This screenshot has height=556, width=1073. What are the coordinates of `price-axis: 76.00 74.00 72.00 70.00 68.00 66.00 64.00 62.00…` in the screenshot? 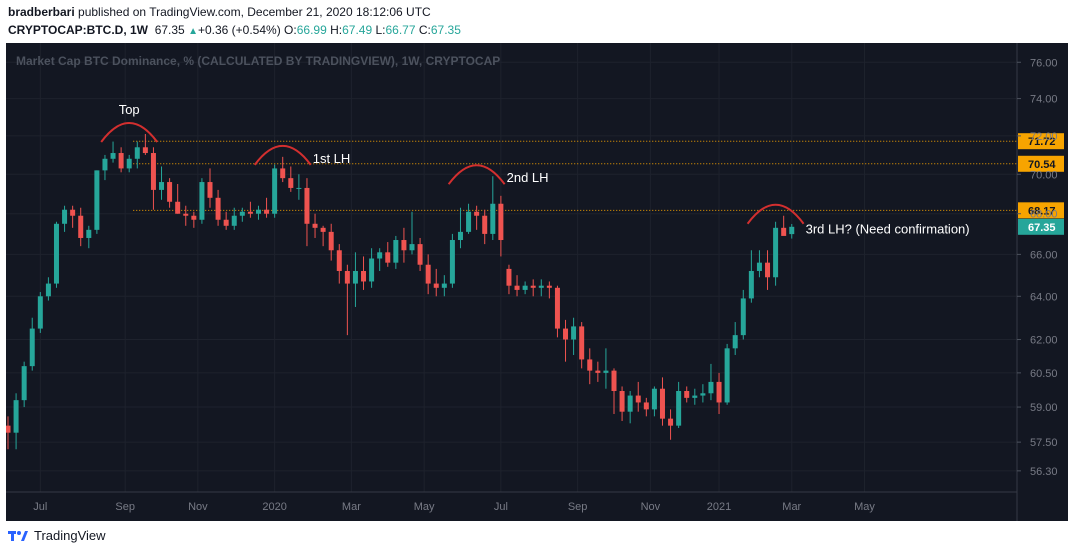 It's located at (1037, 267).